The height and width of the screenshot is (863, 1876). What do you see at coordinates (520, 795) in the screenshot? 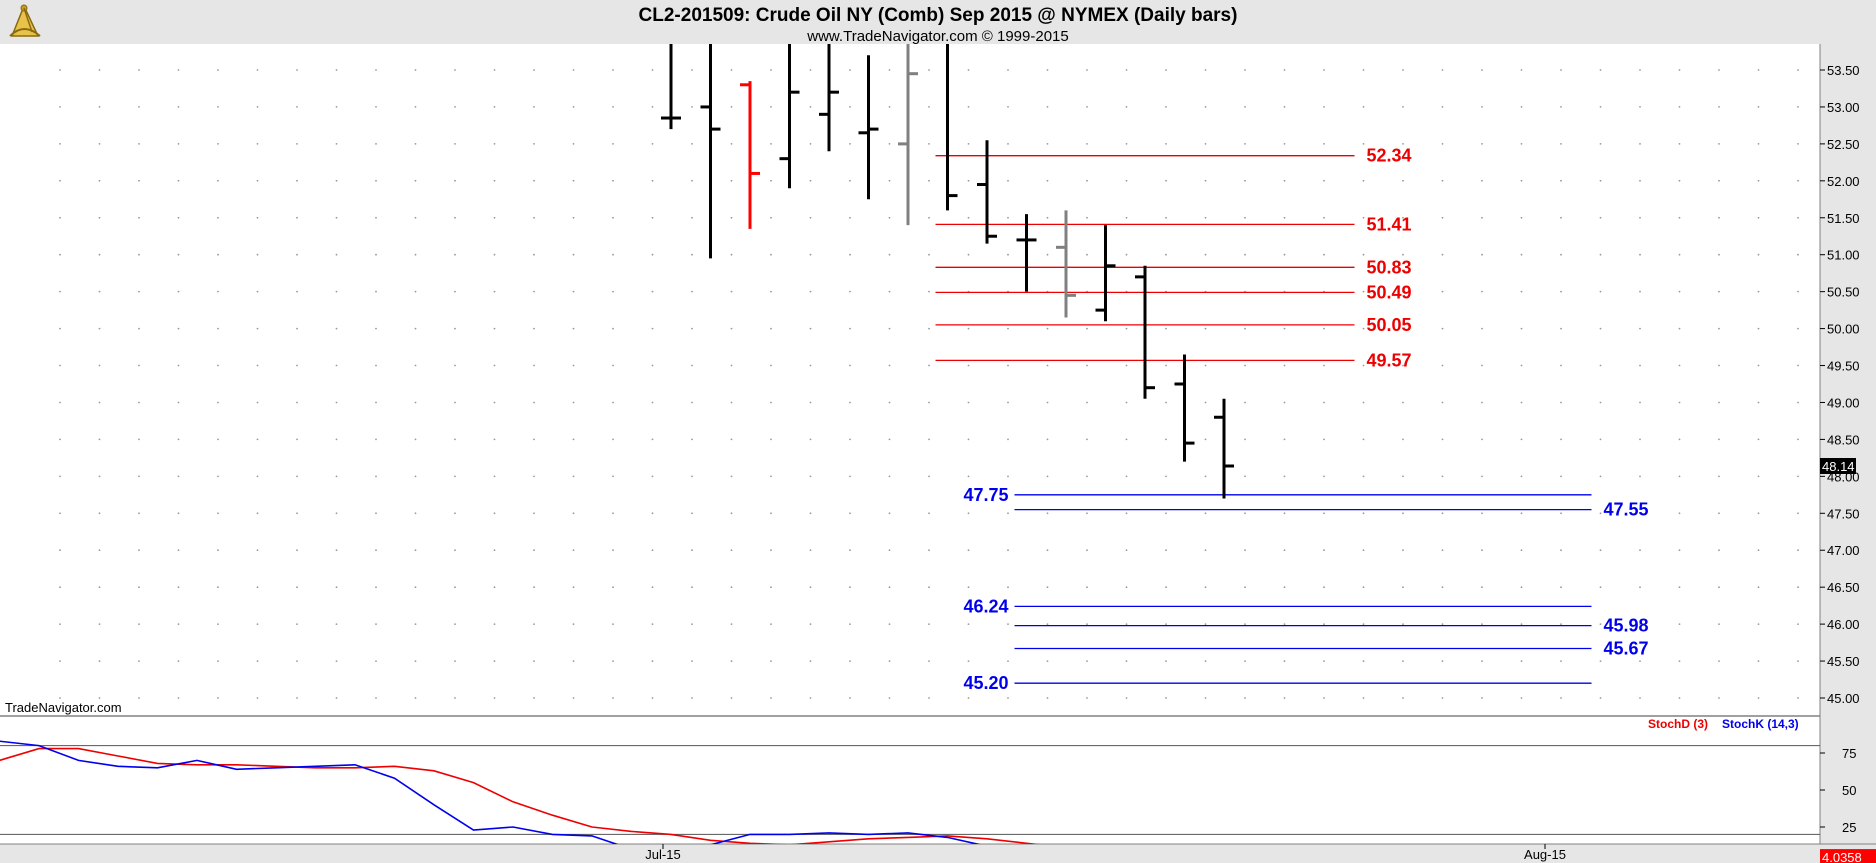
I see `stochastic-series-line` at bounding box center [520, 795].